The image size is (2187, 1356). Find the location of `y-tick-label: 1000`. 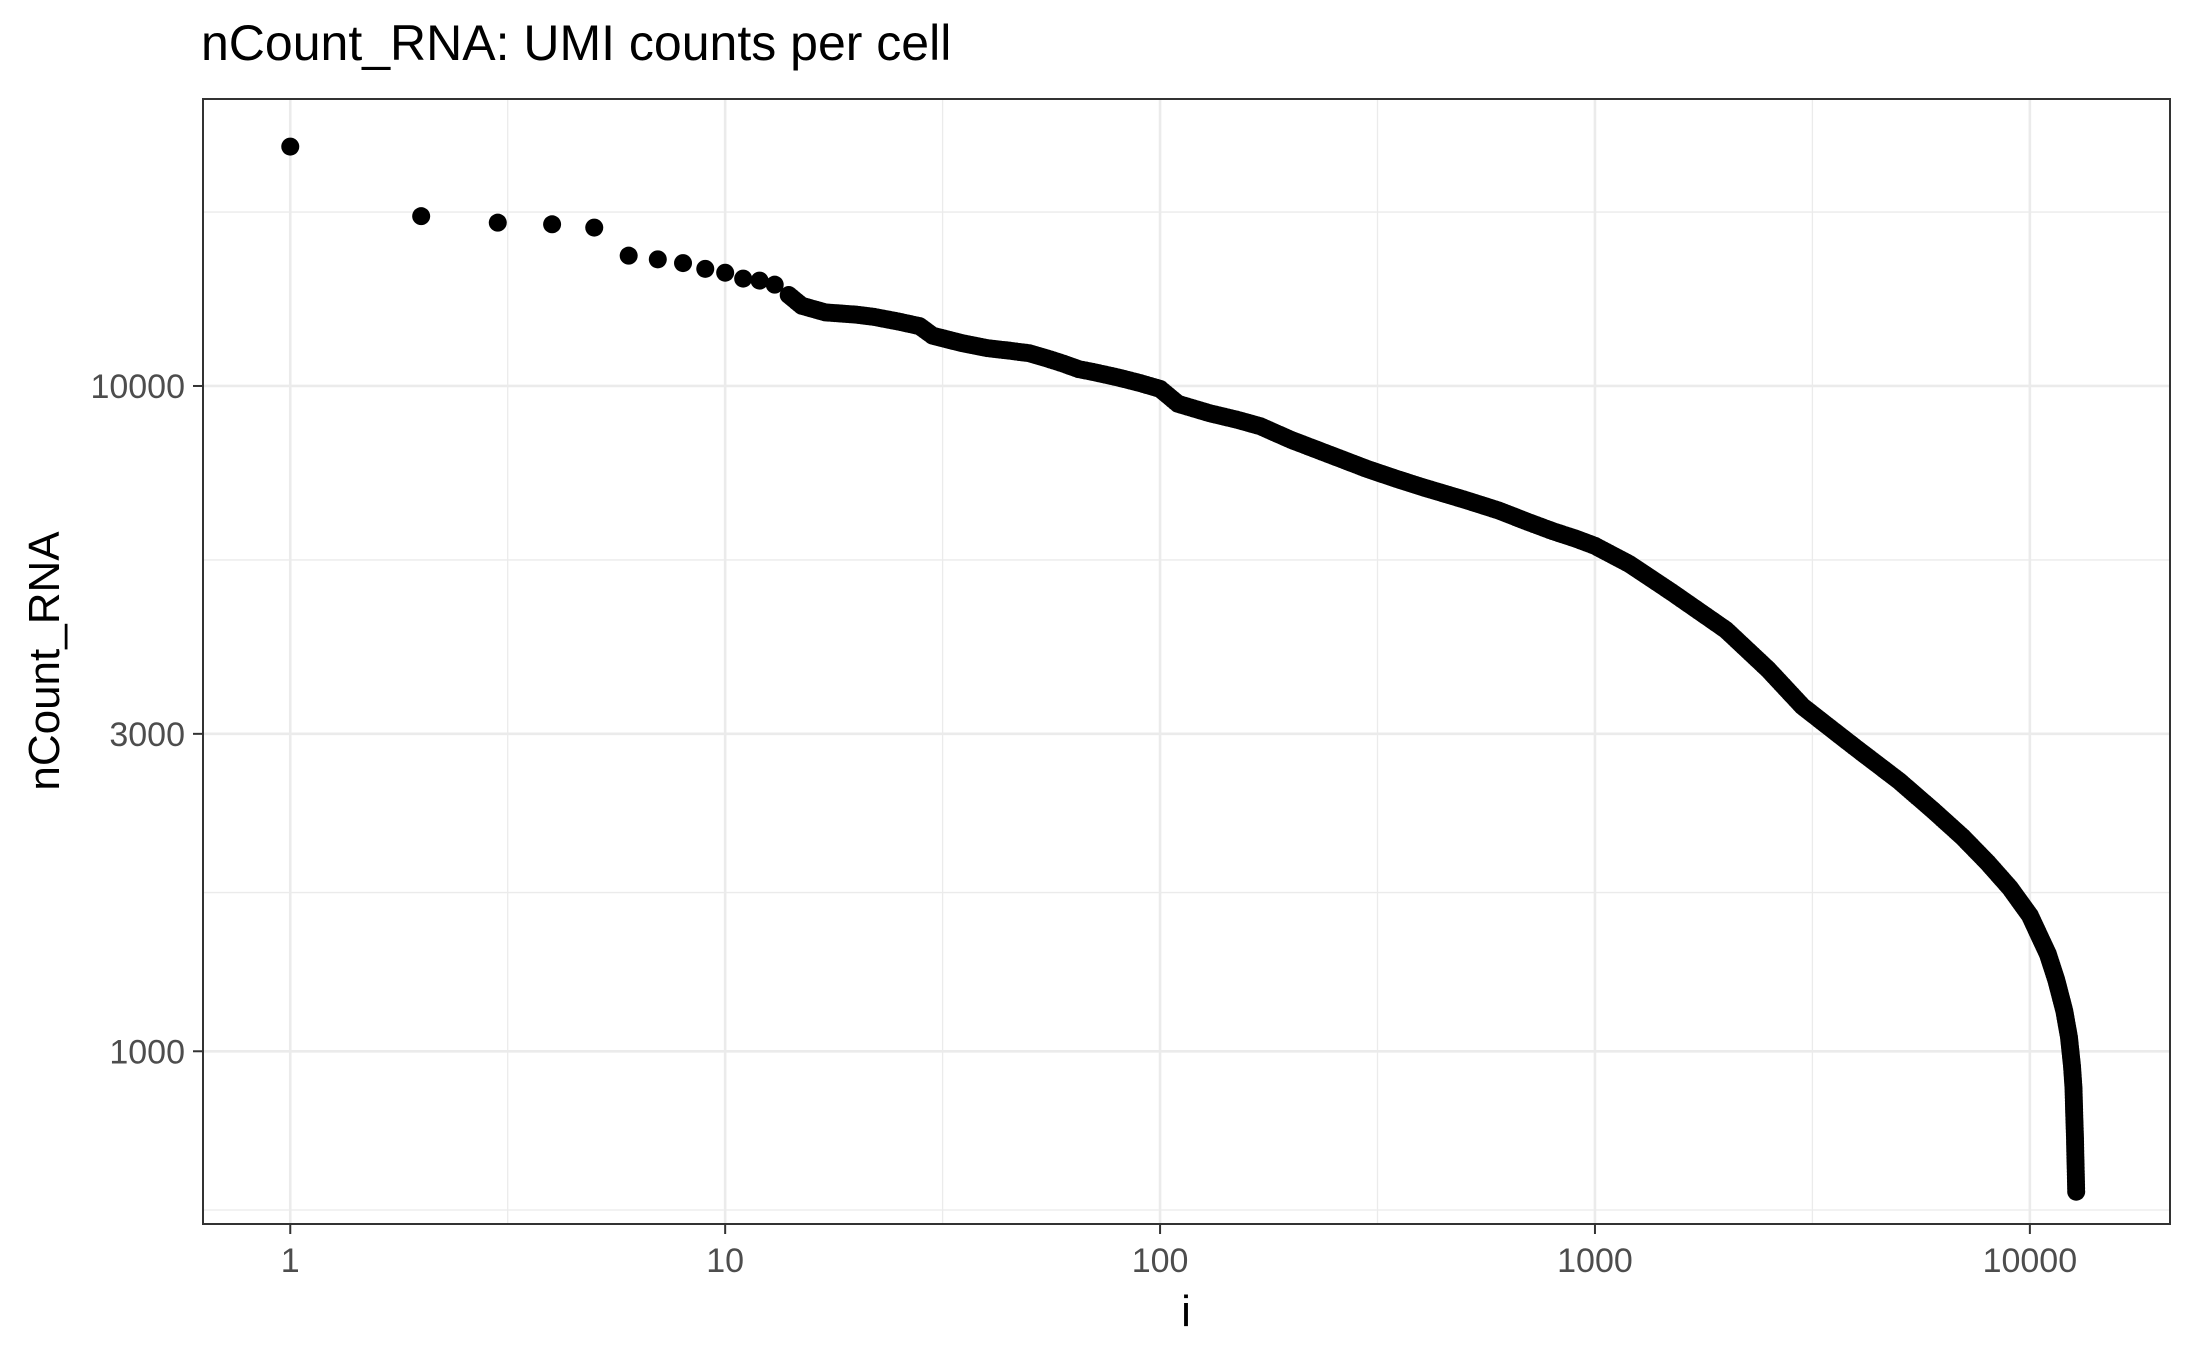

y-tick-label: 1000 is located at coordinates (147, 1052).